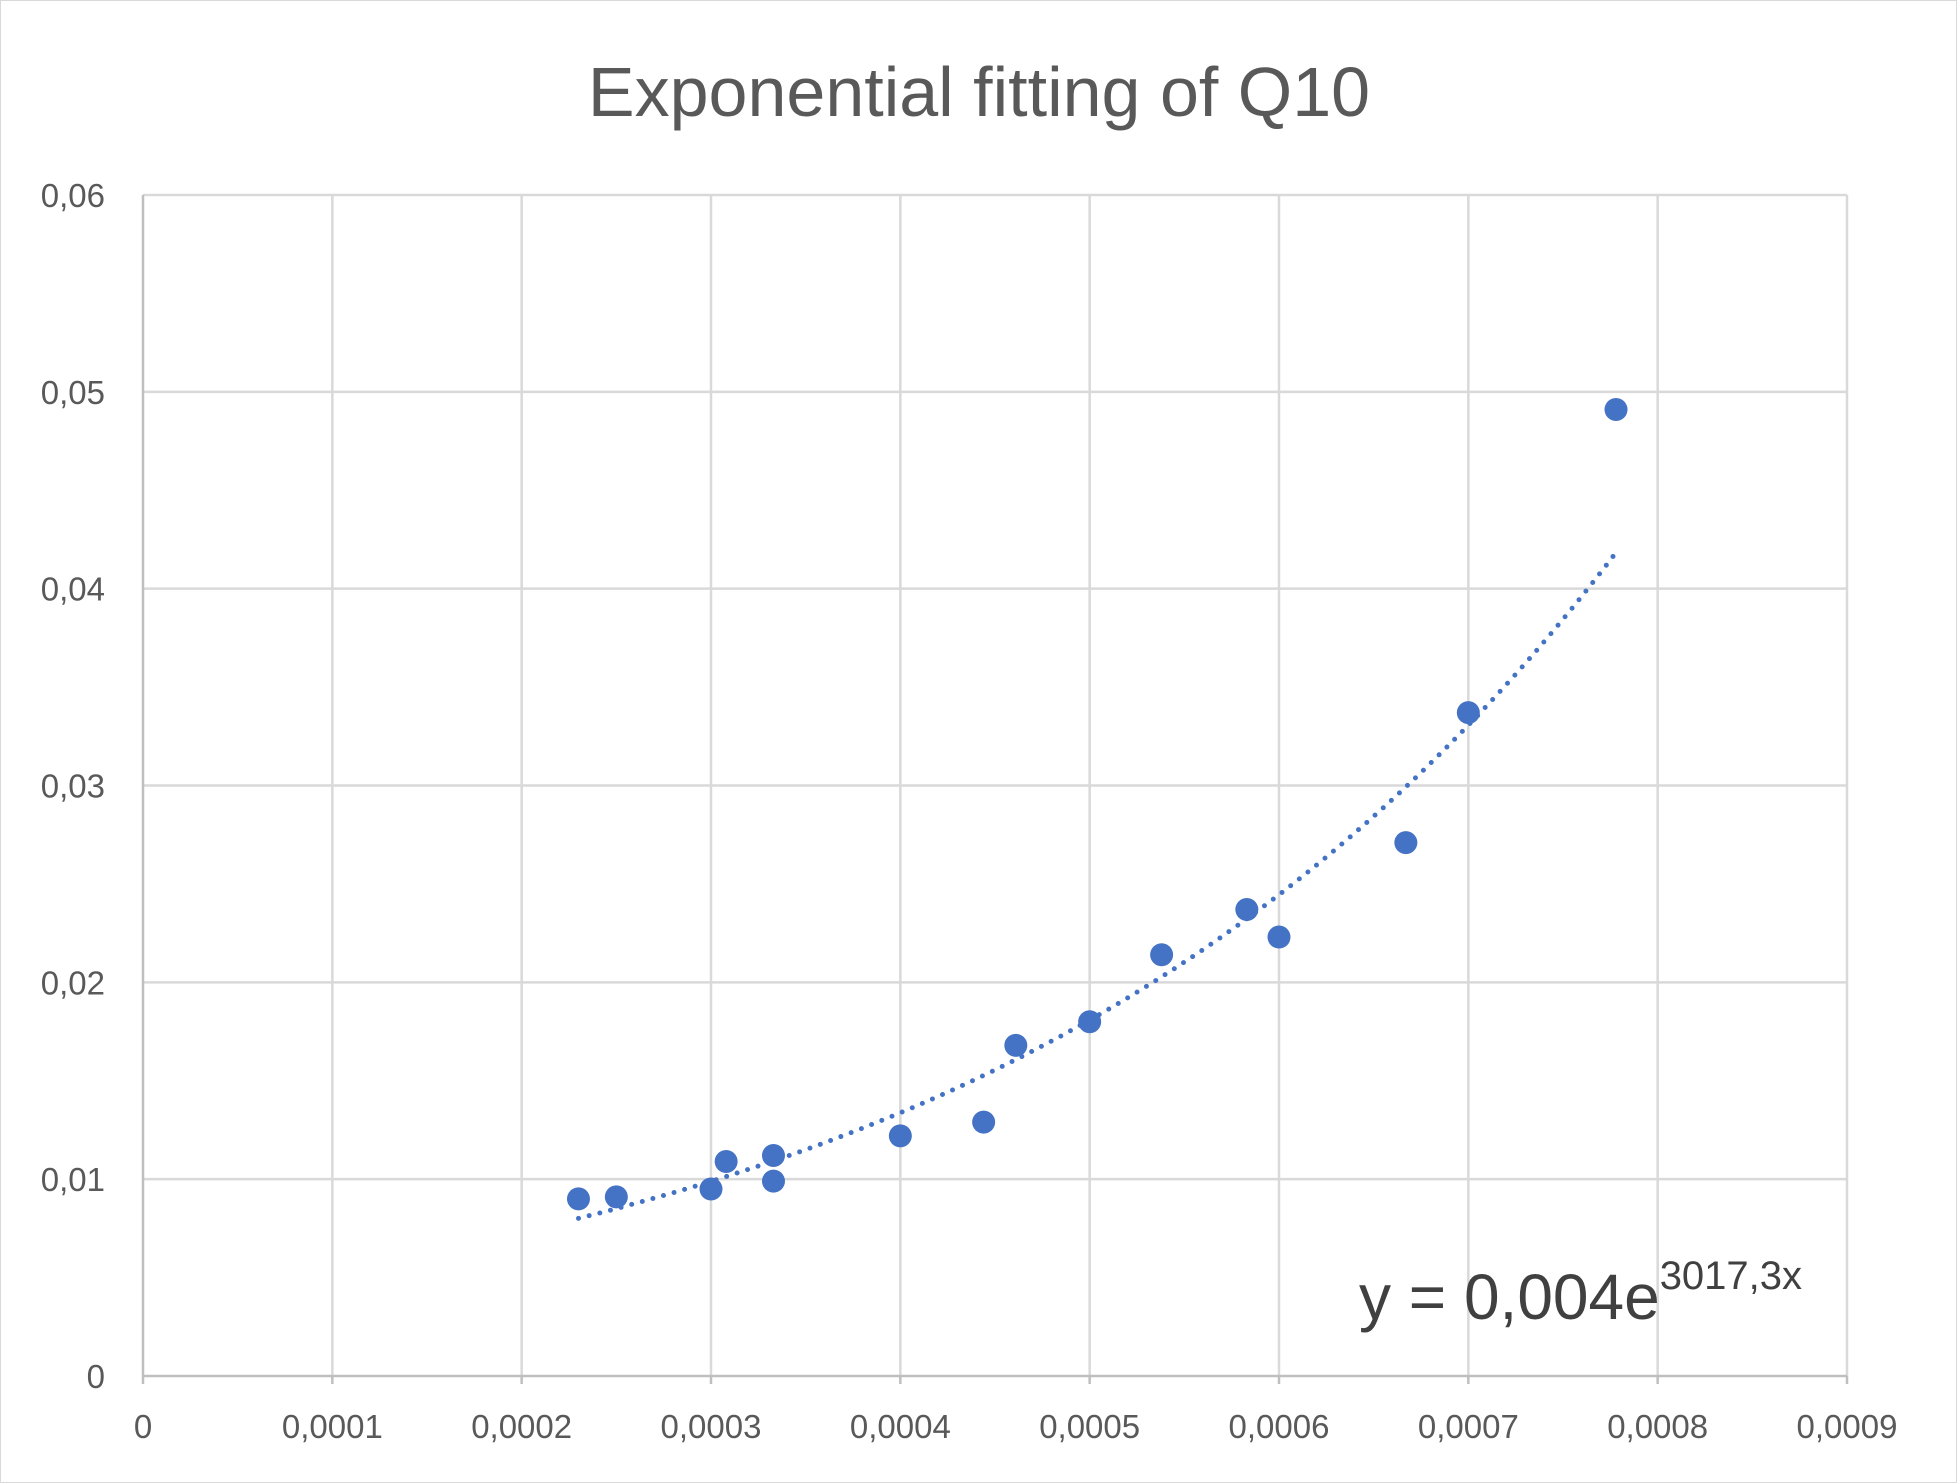 This screenshot has height=1484, width=1957. I want to click on x-tick-label: 0,0001, so click(332, 1426).